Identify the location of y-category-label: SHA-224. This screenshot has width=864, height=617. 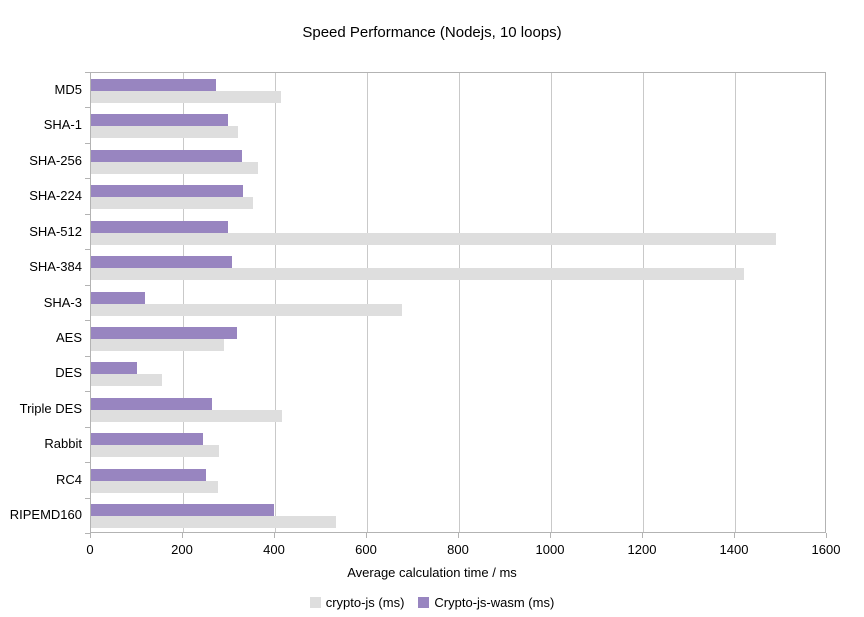
(55, 196).